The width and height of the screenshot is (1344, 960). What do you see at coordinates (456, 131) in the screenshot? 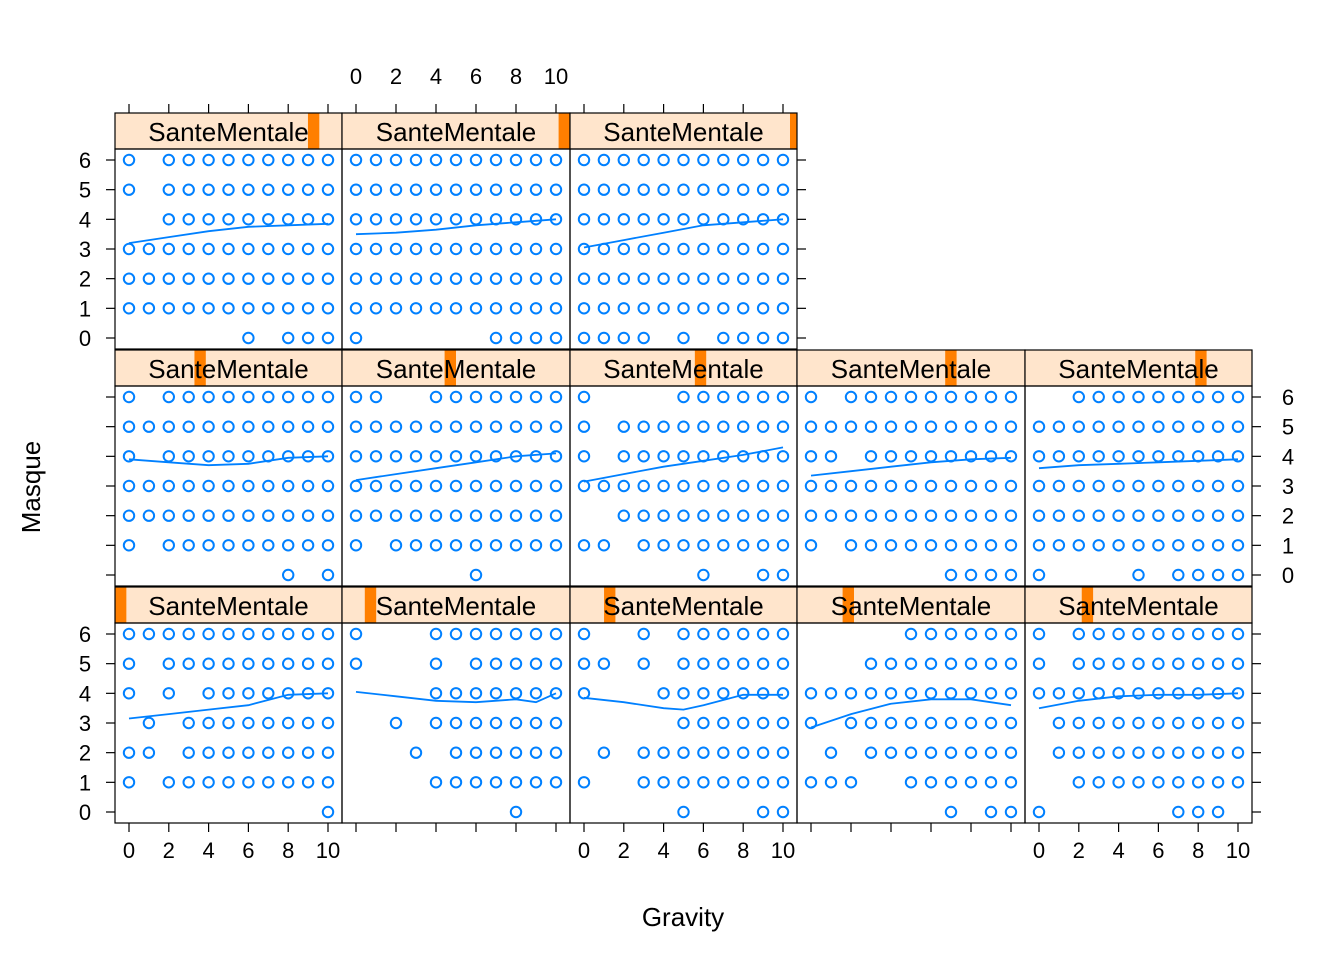
I see `strip-background` at bounding box center [456, 131].